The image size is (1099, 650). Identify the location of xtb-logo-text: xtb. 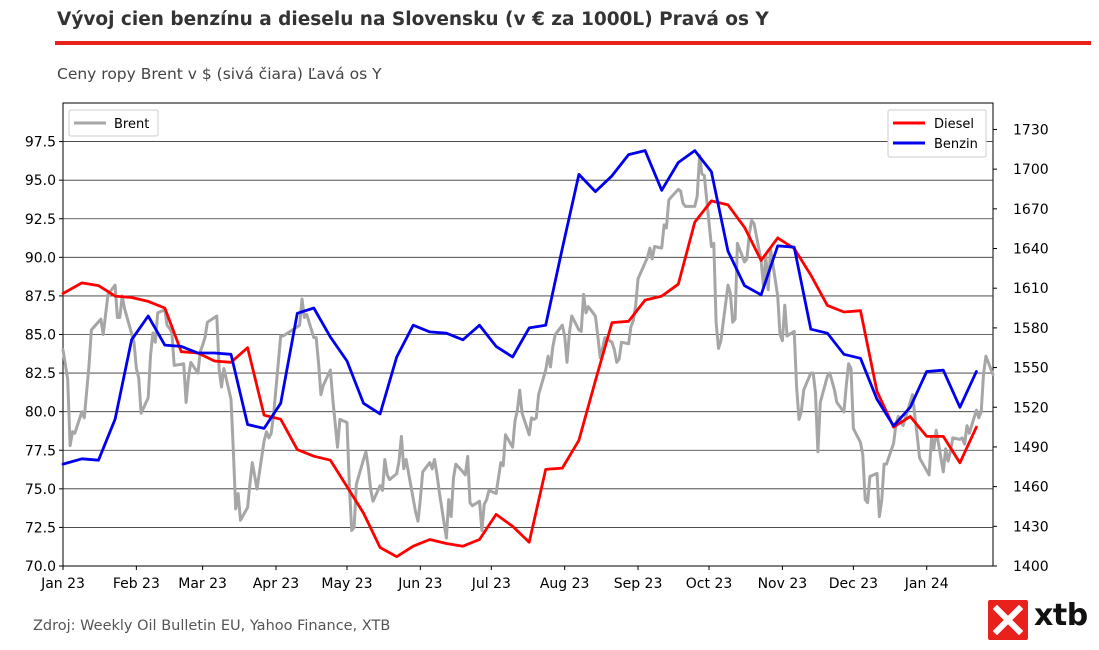
(1061, 615).